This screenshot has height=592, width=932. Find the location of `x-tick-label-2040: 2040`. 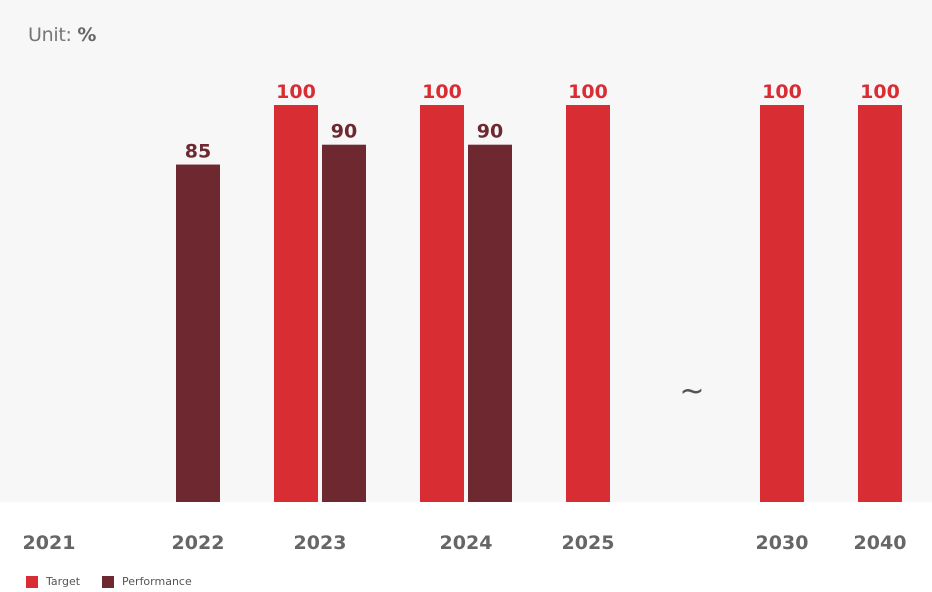

x-tick-label-2040: 2040 is located at coordinates (880, 543).